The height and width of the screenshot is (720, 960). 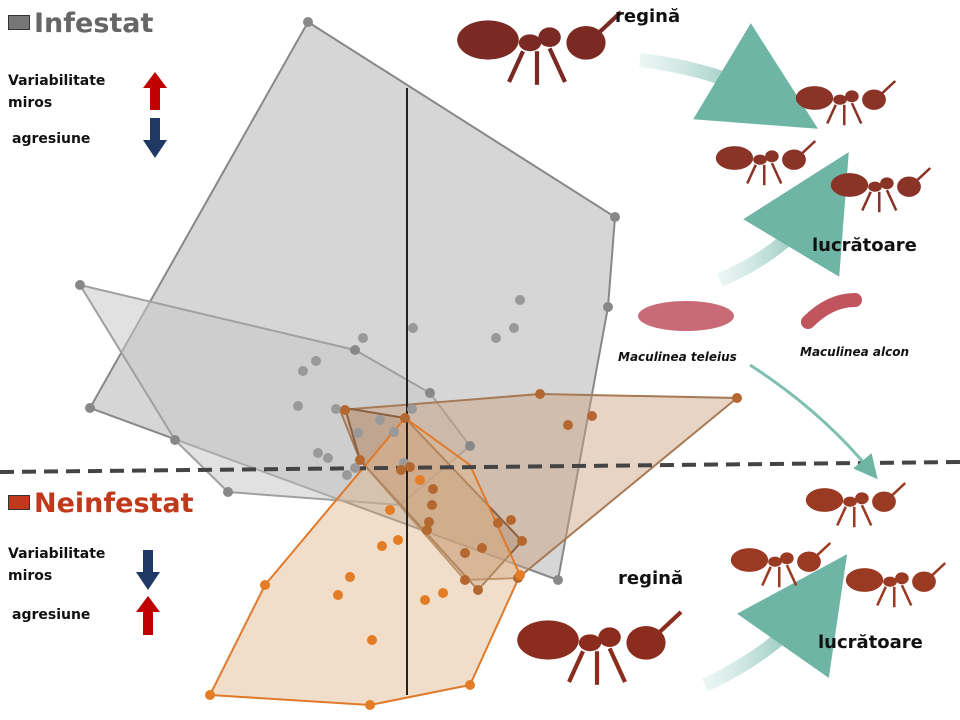 I want to click on infested-title: Infestat, so click(x=80, y=23).